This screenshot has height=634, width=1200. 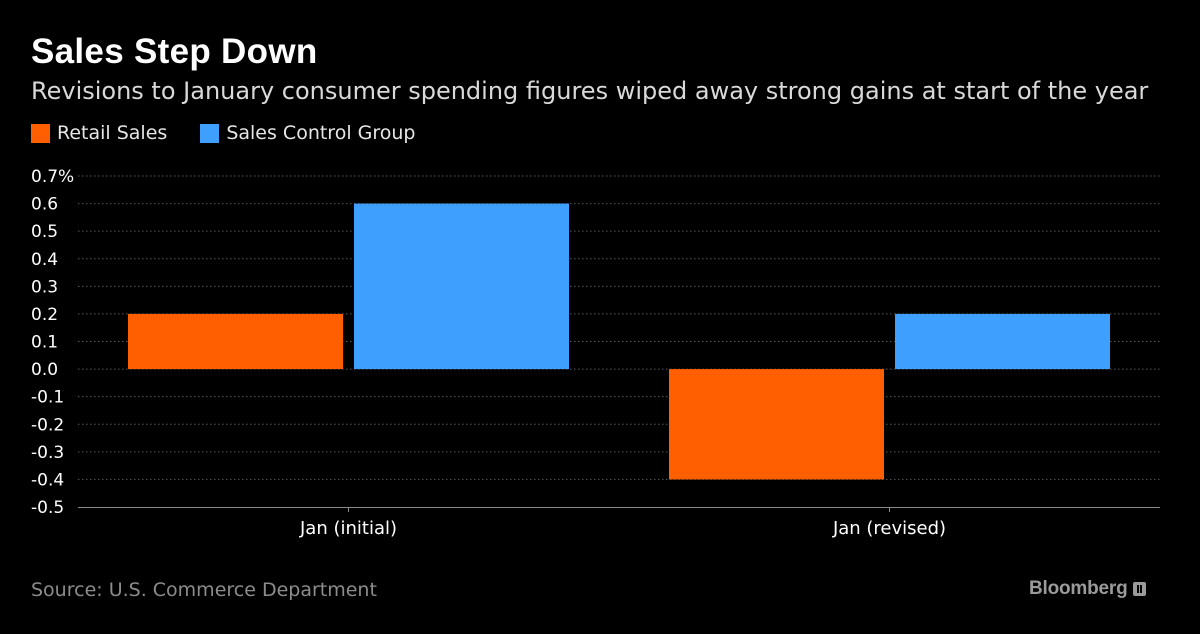 I want to click on bloomberg-logo: Bloomberg, so click(x=1088, y=589).